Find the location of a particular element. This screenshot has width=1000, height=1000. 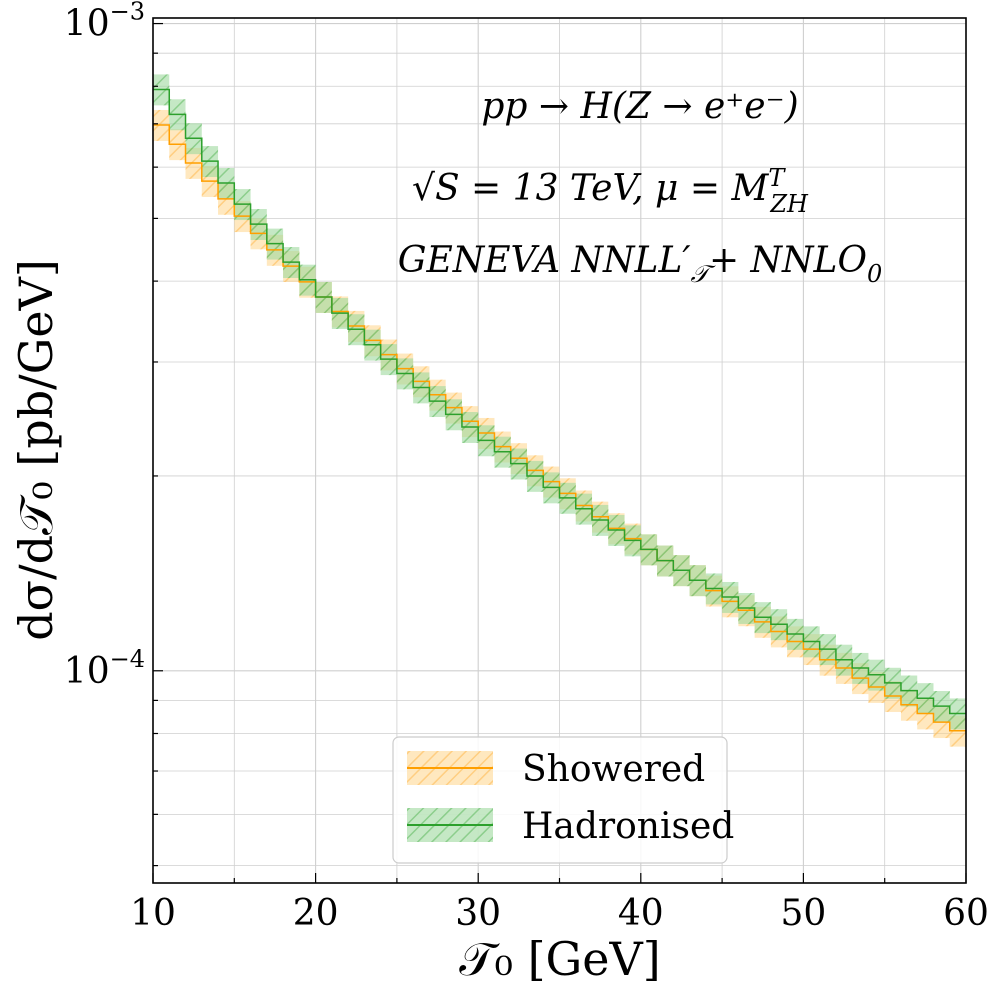

y-axis-title: dσ/d𝒯₀ [pb/GeV] is located at coordinates (36, 450).